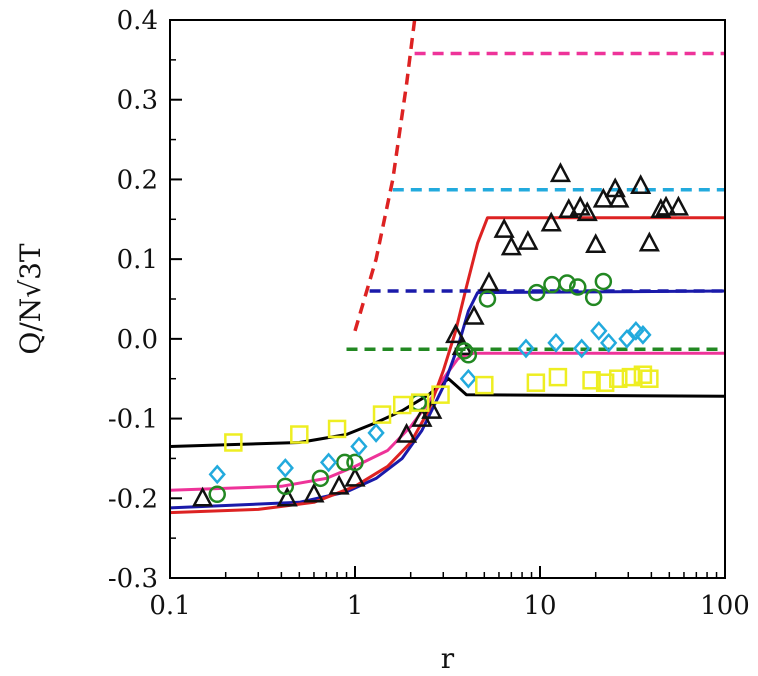 The image size is (758, 676). I want to click on x-axis-ticks: 0.1 1 10 100, so click(449, 593).